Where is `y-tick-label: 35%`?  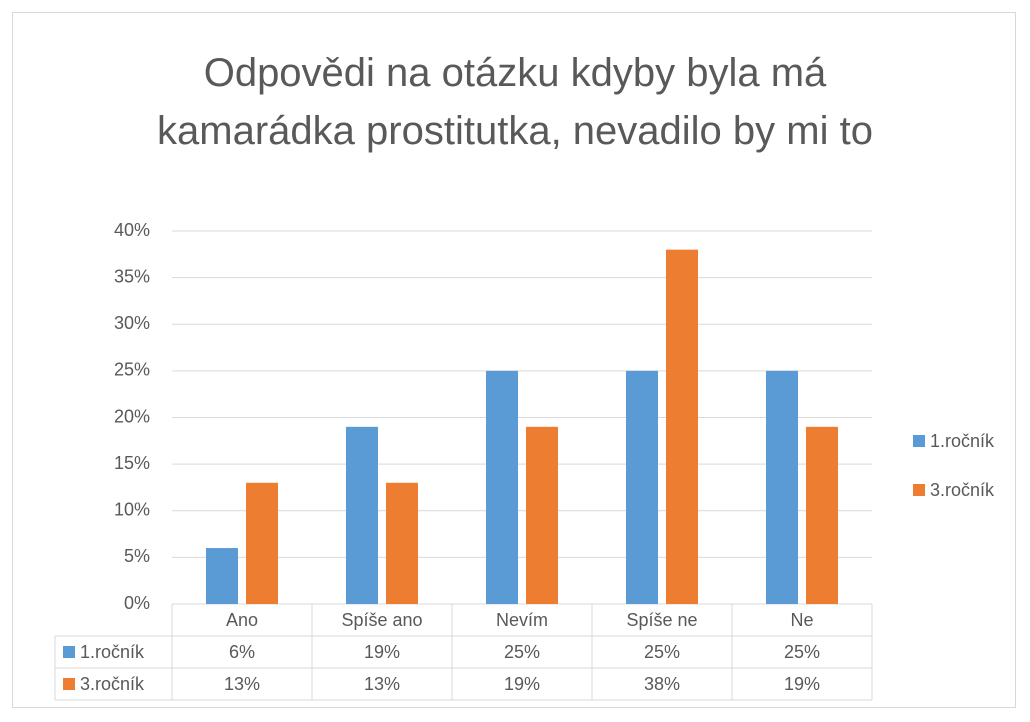 y-tick-label: 35% is located at coordinates (132, 276).